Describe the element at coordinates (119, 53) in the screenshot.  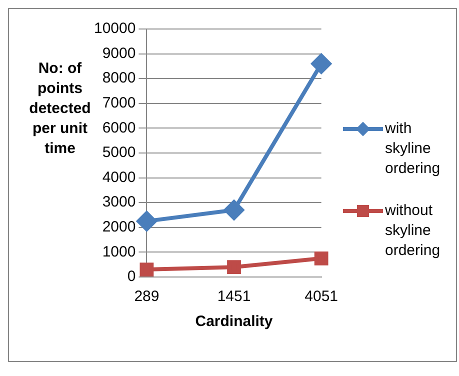
I see `y-tick-label: 9000` at that location.